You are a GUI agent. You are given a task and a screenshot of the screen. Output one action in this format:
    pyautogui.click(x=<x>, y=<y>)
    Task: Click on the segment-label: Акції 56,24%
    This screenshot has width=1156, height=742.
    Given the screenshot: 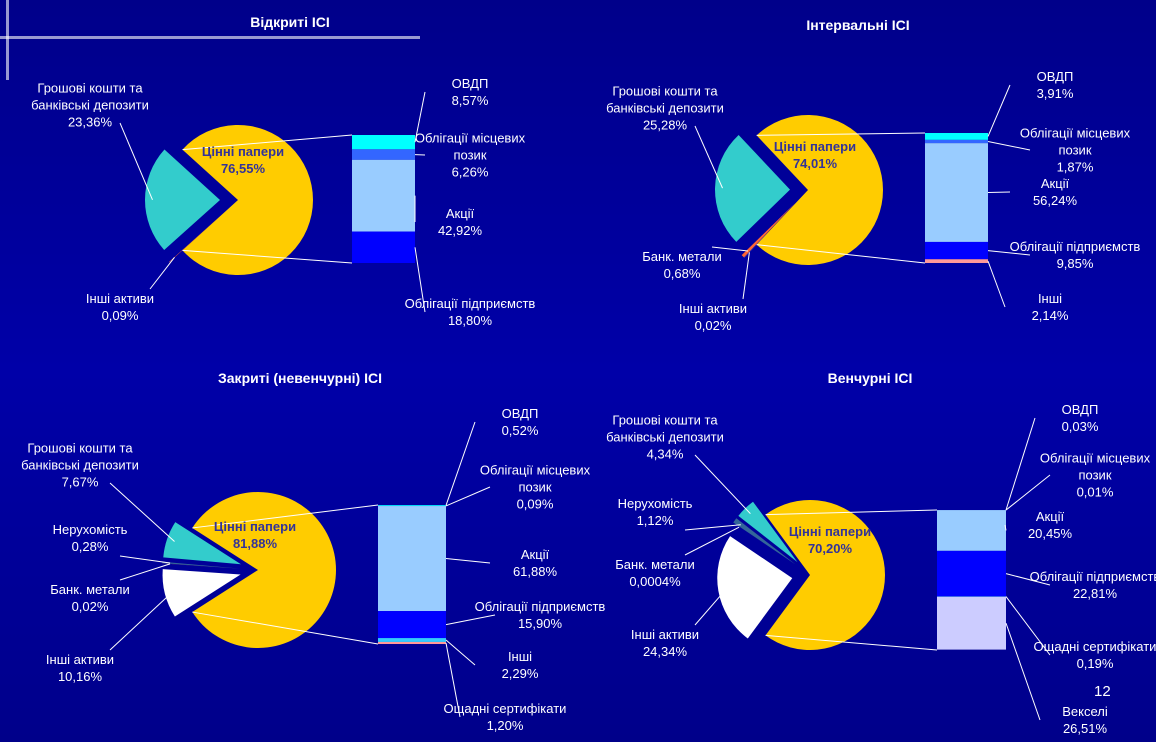 What is the action you would take?
    pyautogui.click(x=1055, y=192)
    